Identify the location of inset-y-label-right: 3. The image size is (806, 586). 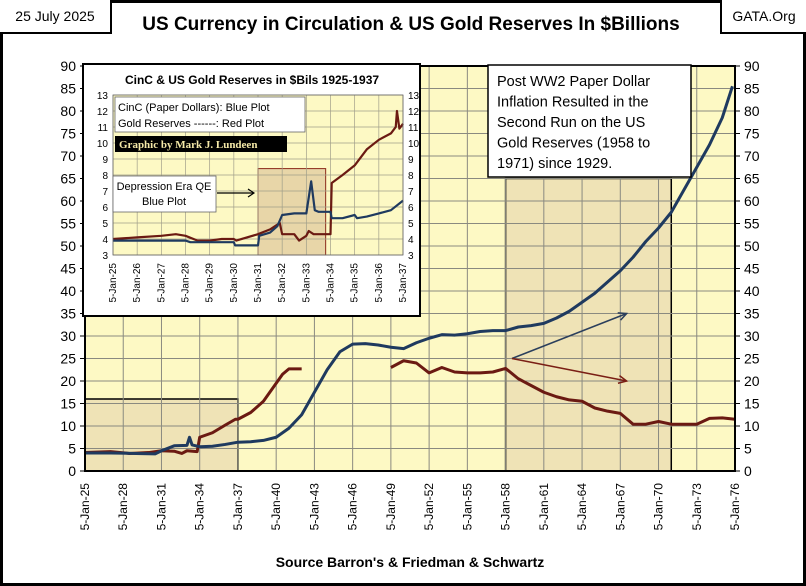
(411, 256).